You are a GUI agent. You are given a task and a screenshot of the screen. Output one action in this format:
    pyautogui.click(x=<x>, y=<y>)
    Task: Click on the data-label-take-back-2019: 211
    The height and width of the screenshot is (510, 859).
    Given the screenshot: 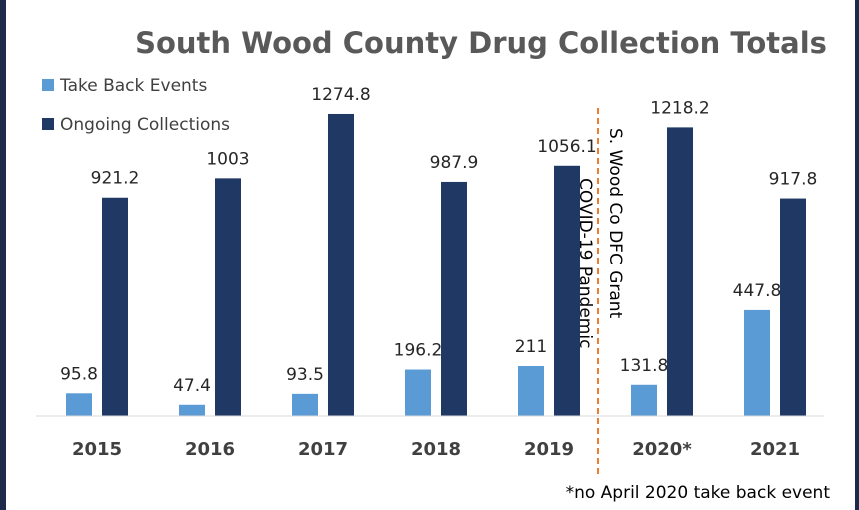 What is the action you would take?
    pyautogui.click(x=531, y=347)
    